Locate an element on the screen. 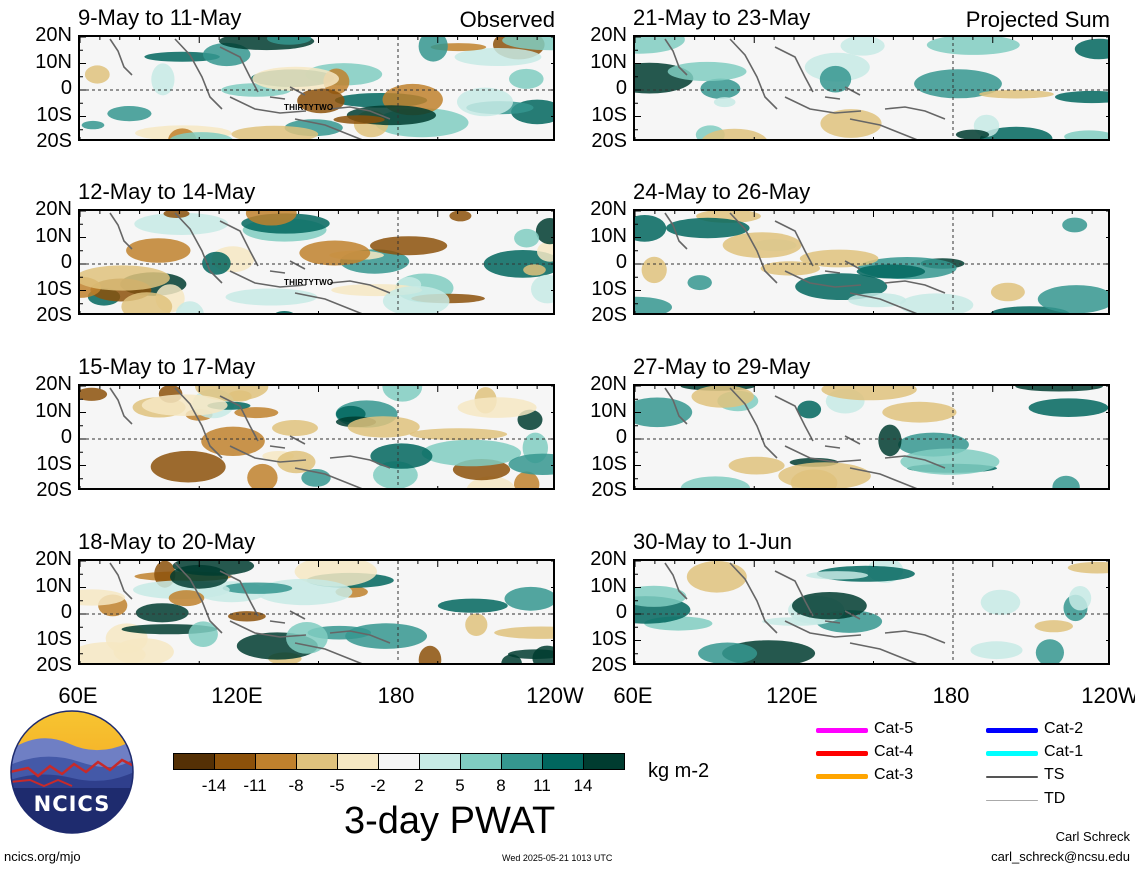 The image size is (1135, 872). footer-email: carl_schreck@ncsu.edu is located at coordinates (1060, 856).